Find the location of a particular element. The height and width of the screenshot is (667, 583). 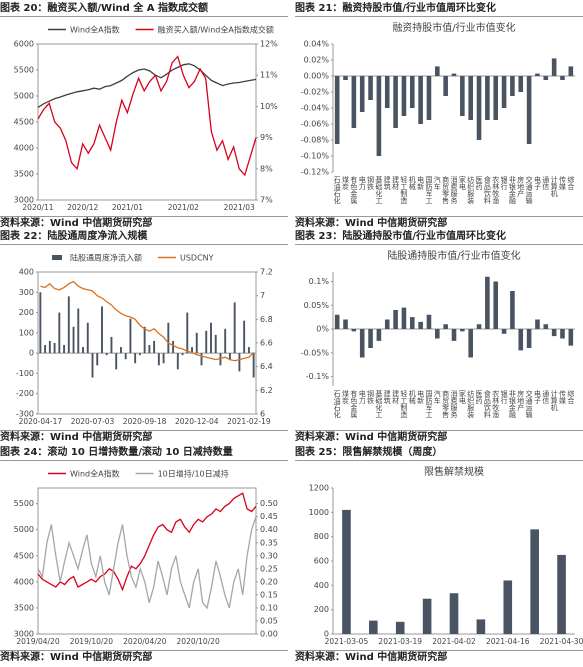

y-tick-label: 0% is located at coordinates (322, 329).